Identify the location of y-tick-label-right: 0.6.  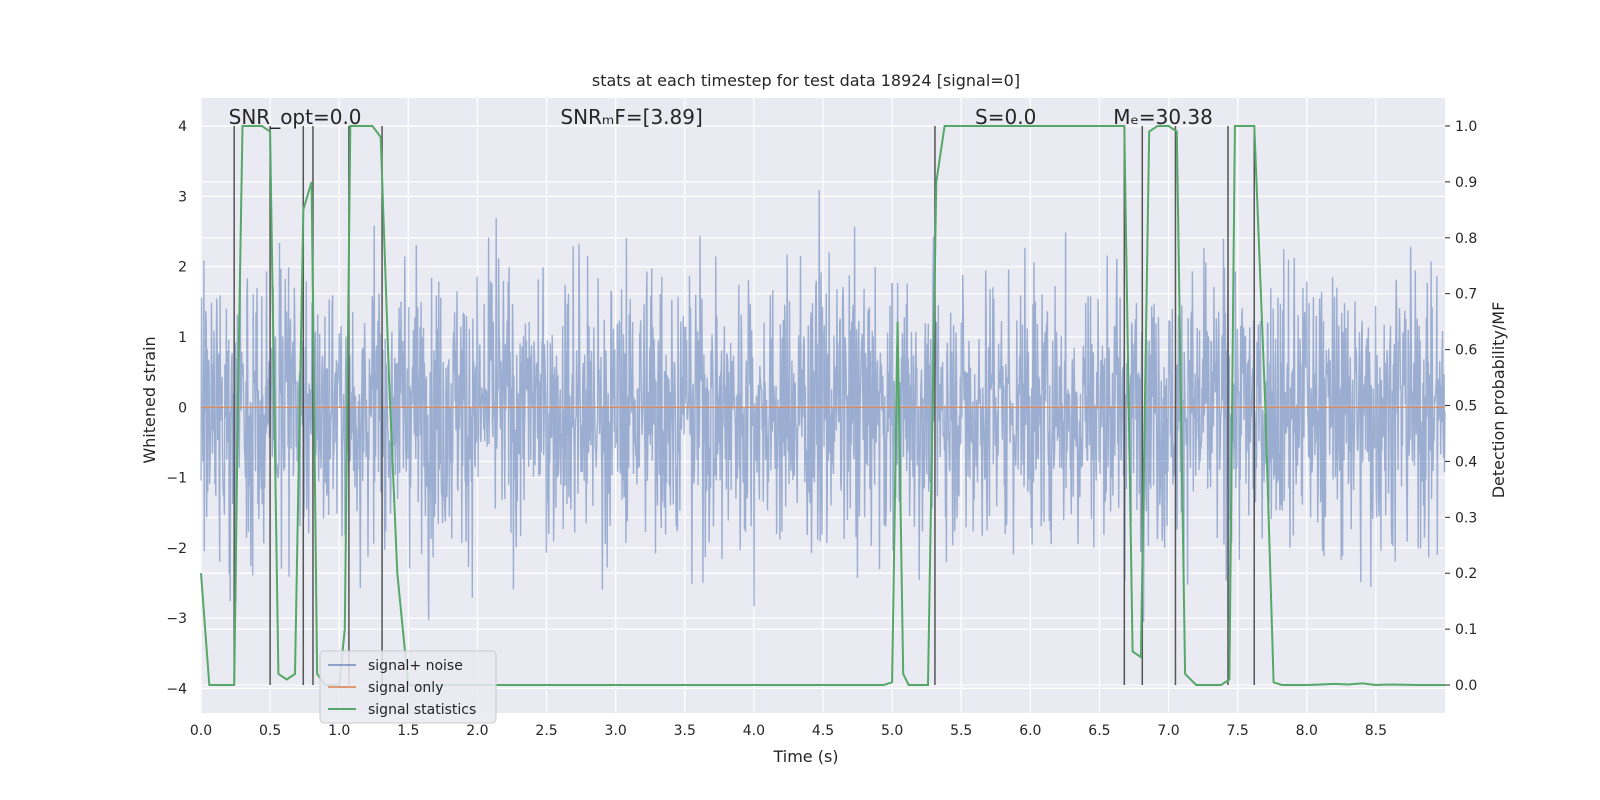
(1466, 351).